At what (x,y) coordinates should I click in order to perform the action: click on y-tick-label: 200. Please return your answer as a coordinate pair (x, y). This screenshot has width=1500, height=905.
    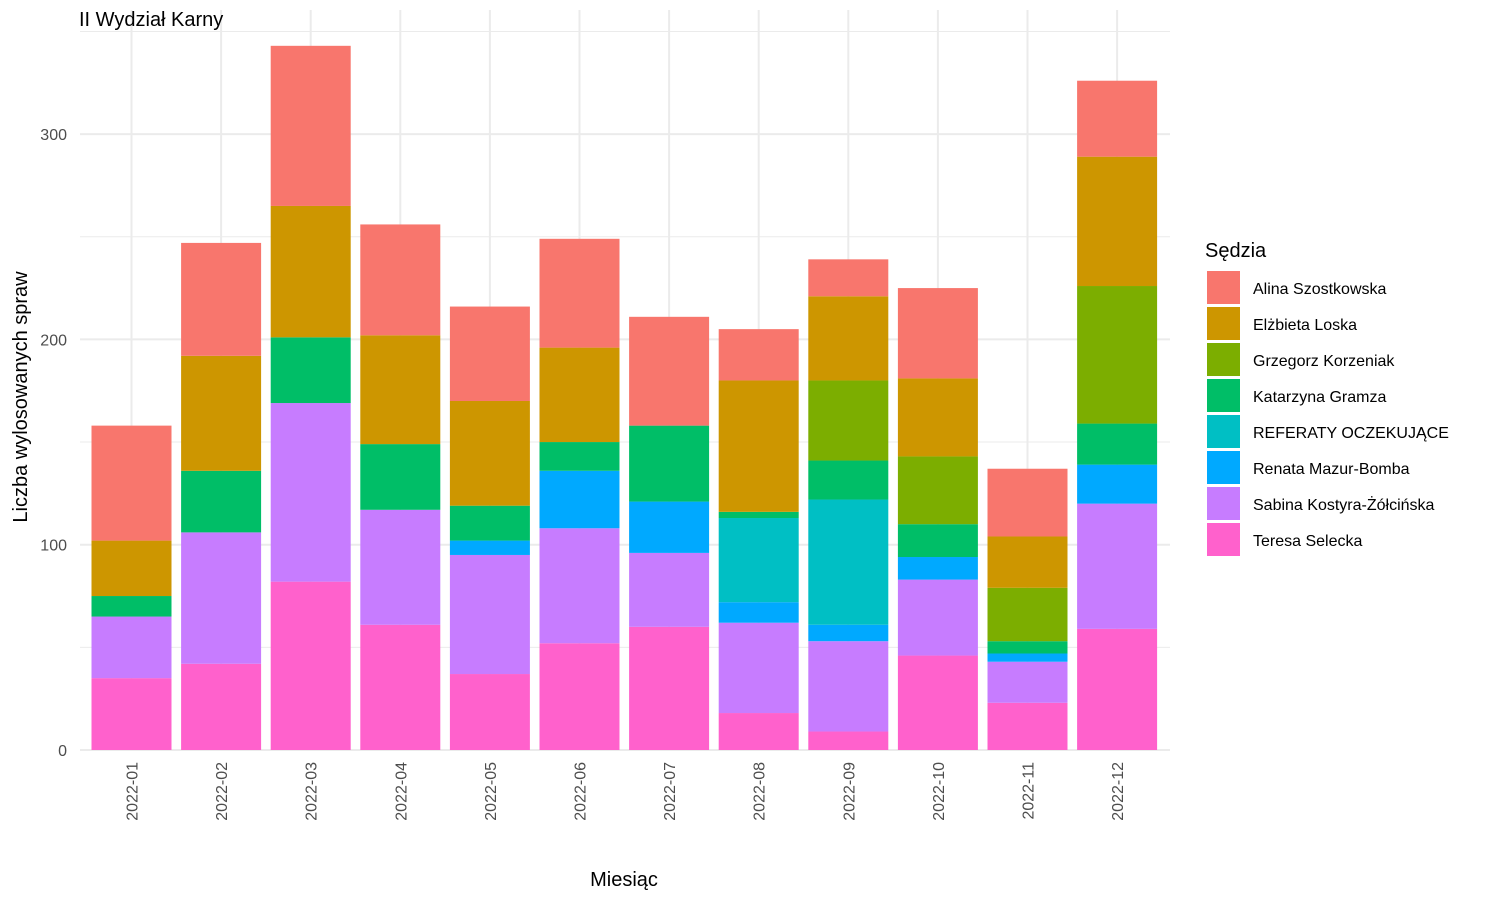
    Looking at the image, I should click on (53, 340).